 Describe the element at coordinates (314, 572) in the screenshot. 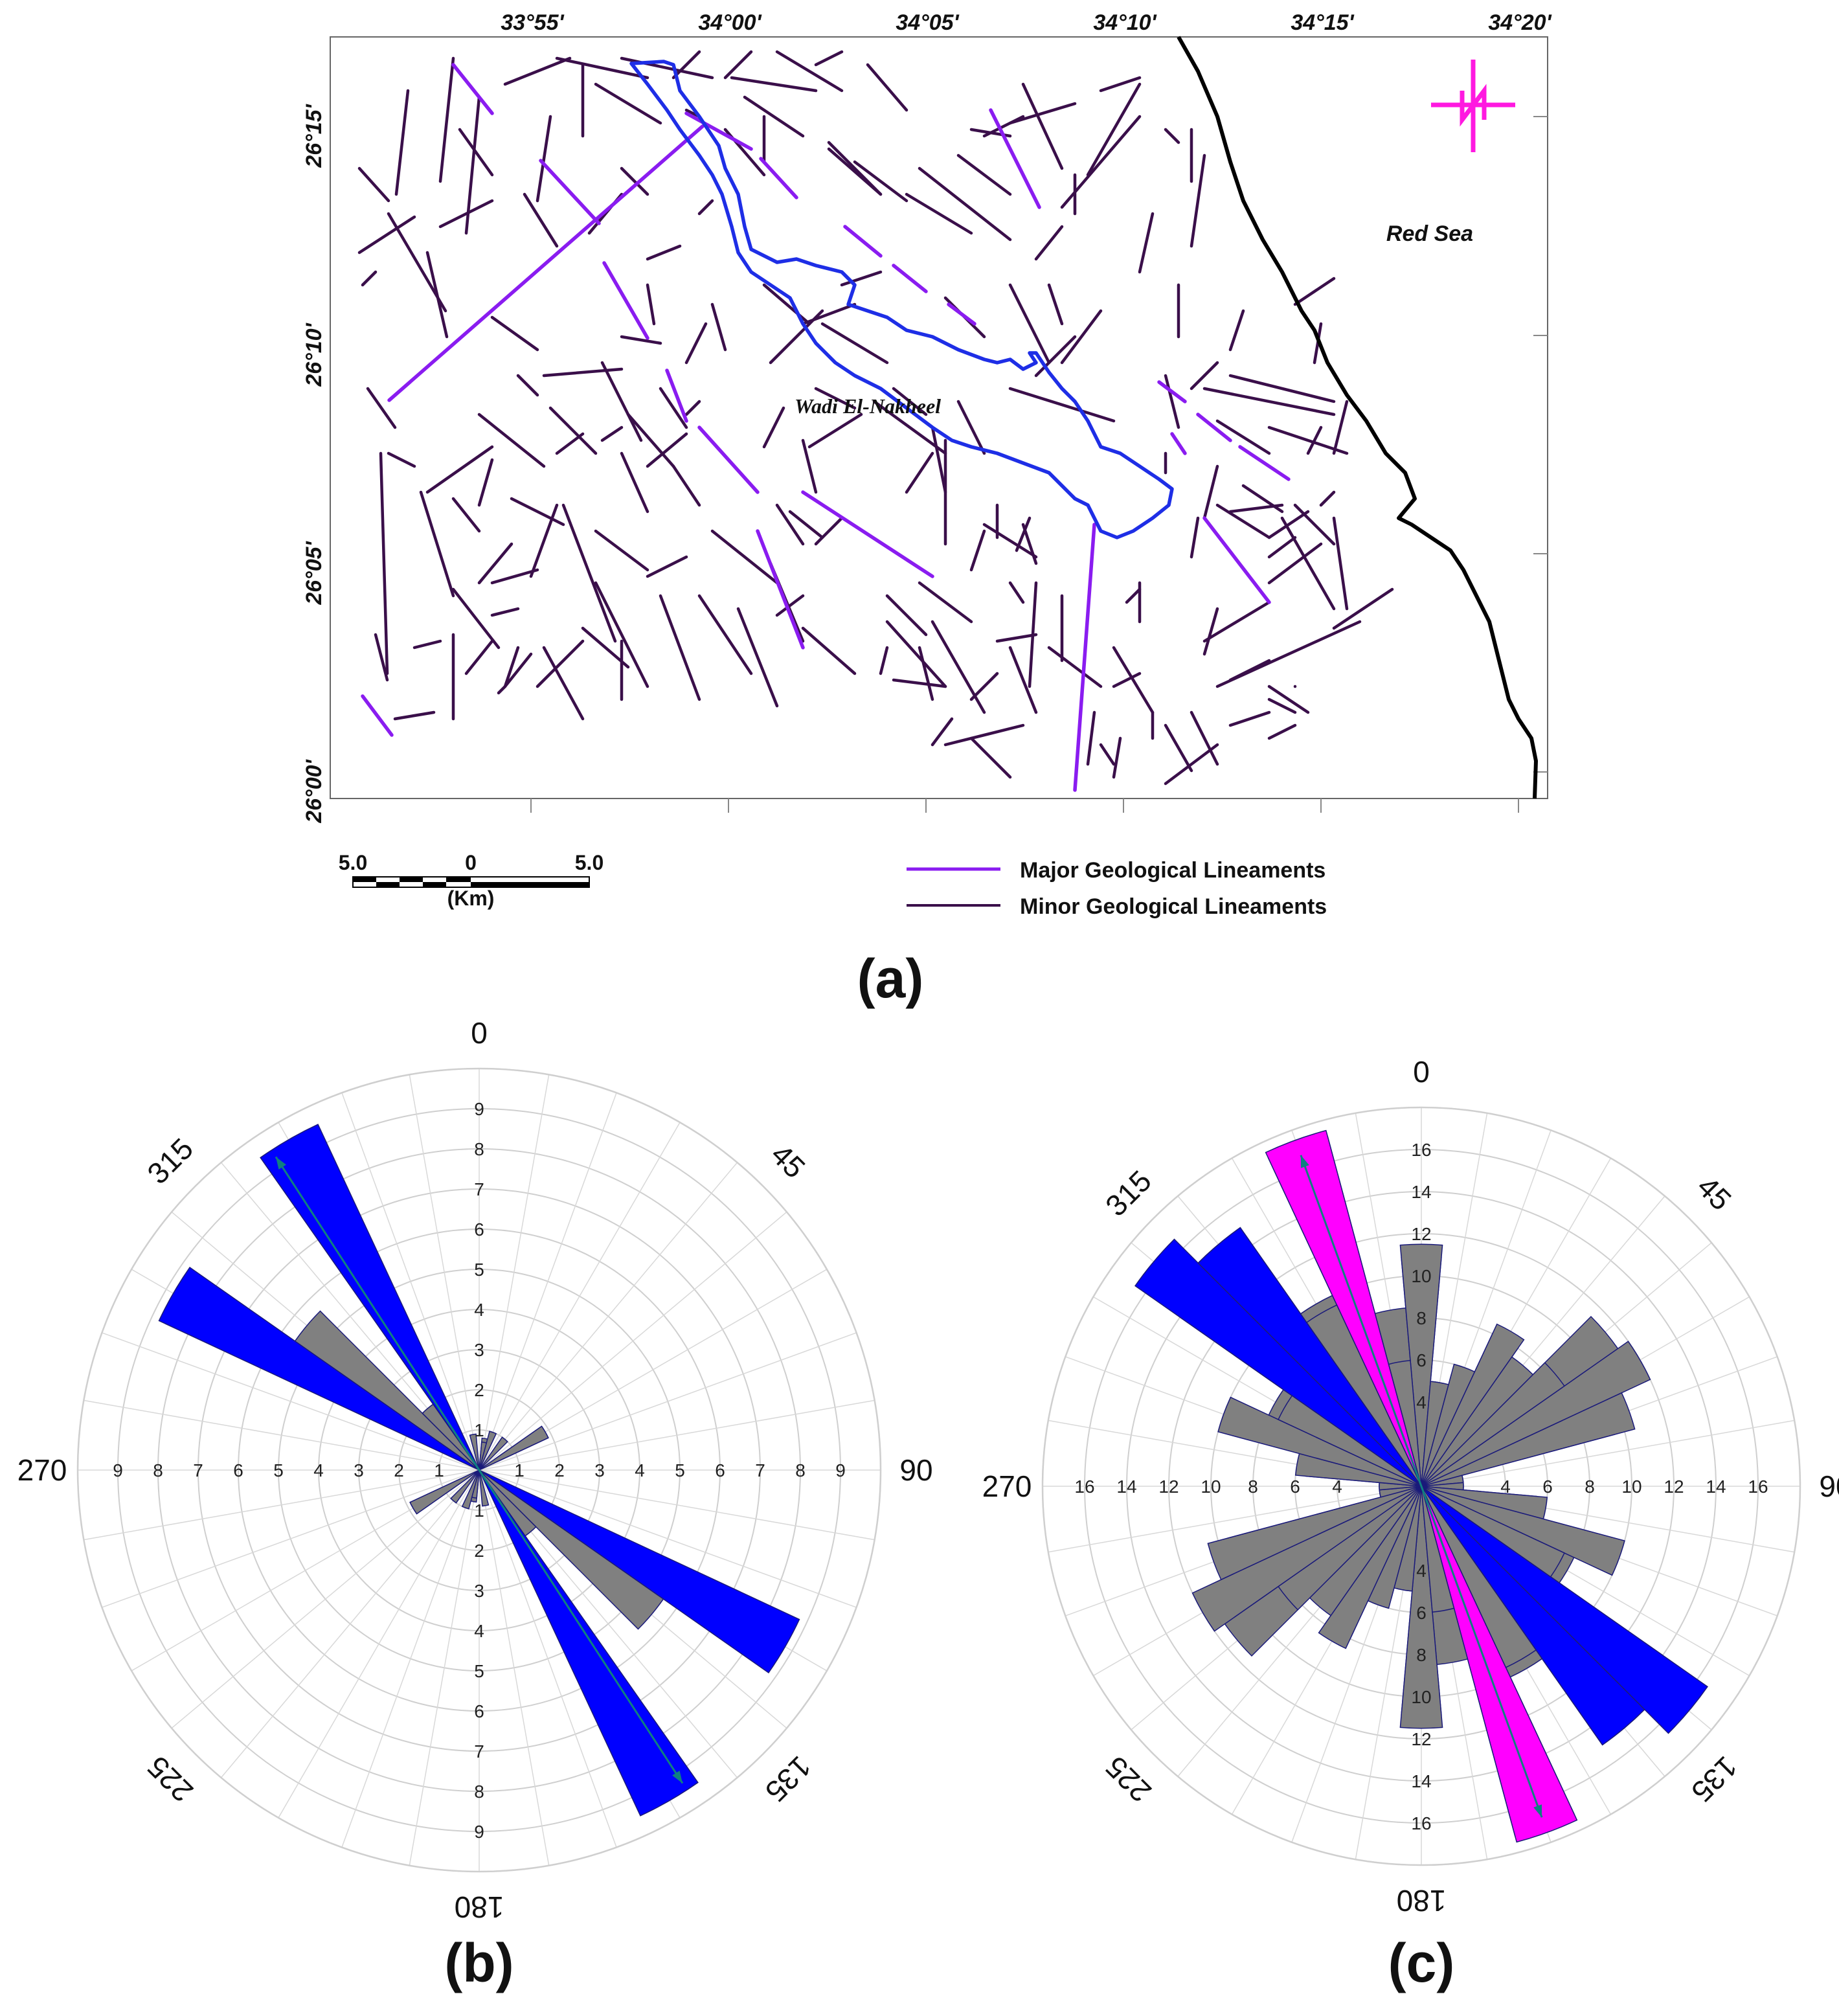

I see `lat-label: 26°05'` at that location.